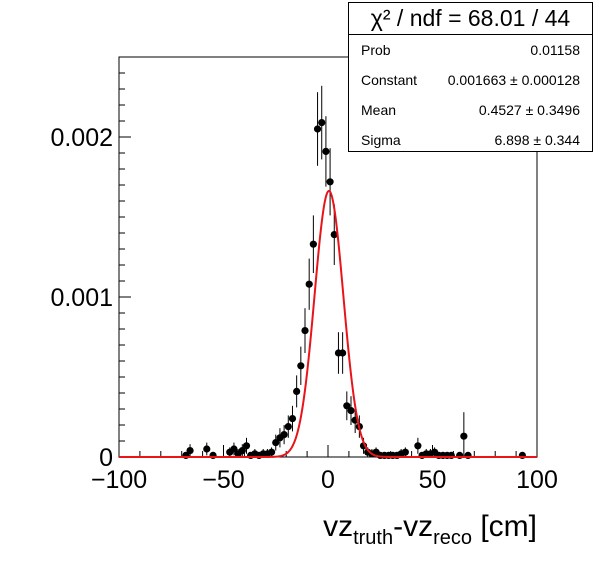 Image resolution: width=596 pixels, height=572 pixels. What do you see at coordinates (430, 529) in the screenshot?
I see `x-axis-title: vztruth-vzreco [cm]` at bounding box center [430, 529].